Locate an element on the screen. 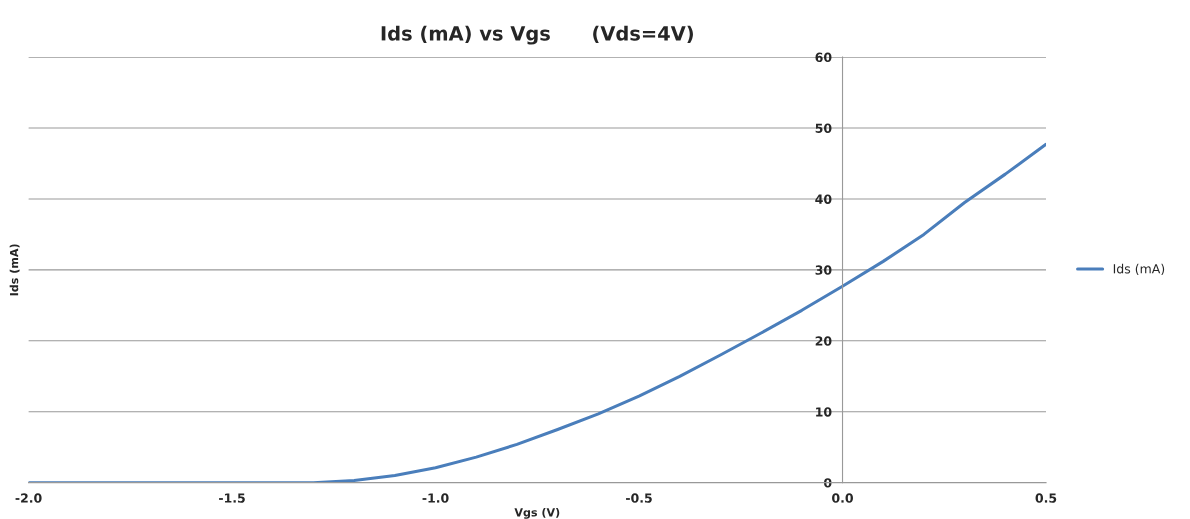  y-tick-label: 30 is located at coordinates (823, 270).